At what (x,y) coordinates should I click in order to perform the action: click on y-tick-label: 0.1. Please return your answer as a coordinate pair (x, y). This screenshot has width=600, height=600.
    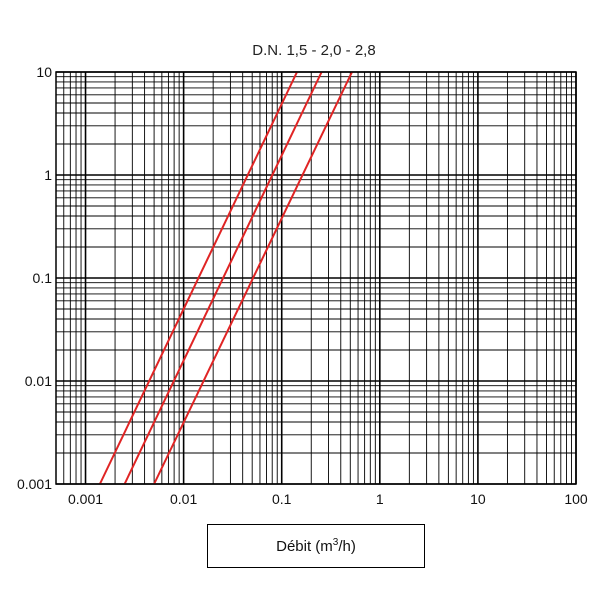
    Looking at the image, I should click on (43, 278).